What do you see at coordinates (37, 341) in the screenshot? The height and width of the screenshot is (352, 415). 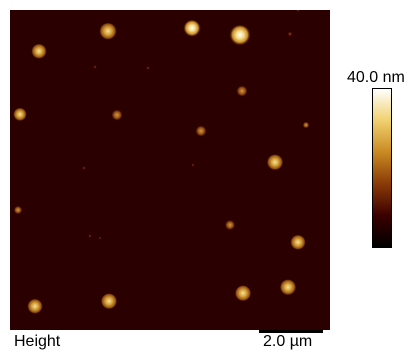 I see `channel-label: Height` at bounding box center [37, 341].